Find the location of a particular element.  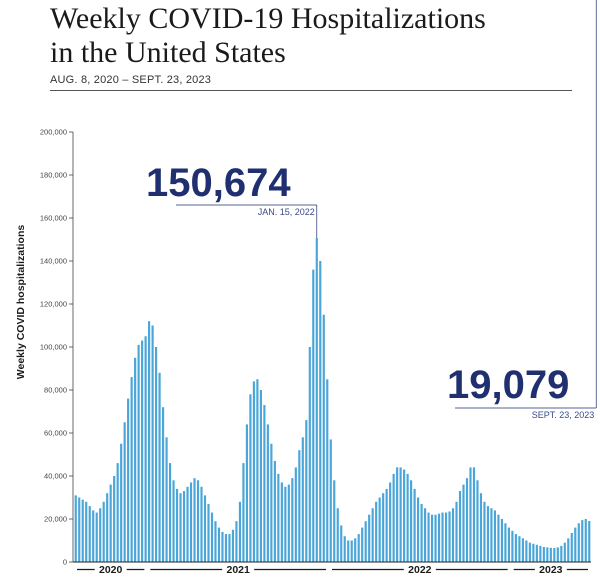

y-tick-label: 20,000 is located at coordinates (55, 519).